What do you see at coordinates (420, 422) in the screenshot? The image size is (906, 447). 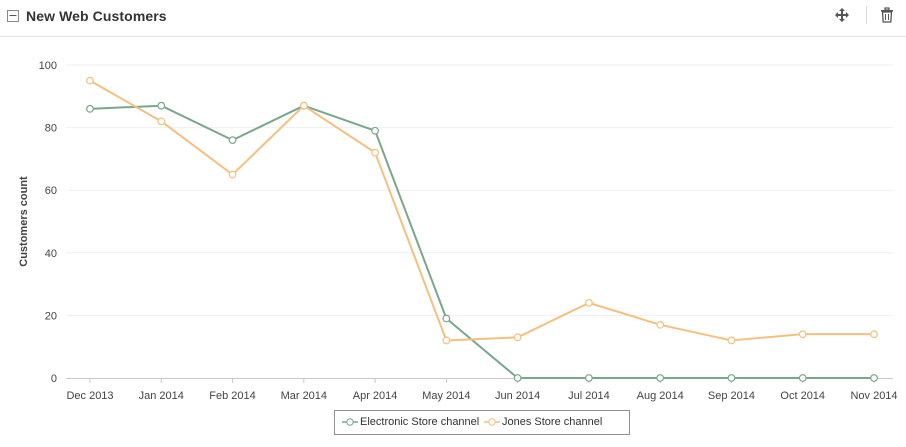 I see `legend-label-electronic: Electronic Store channel` at bounding box center [420, 422].